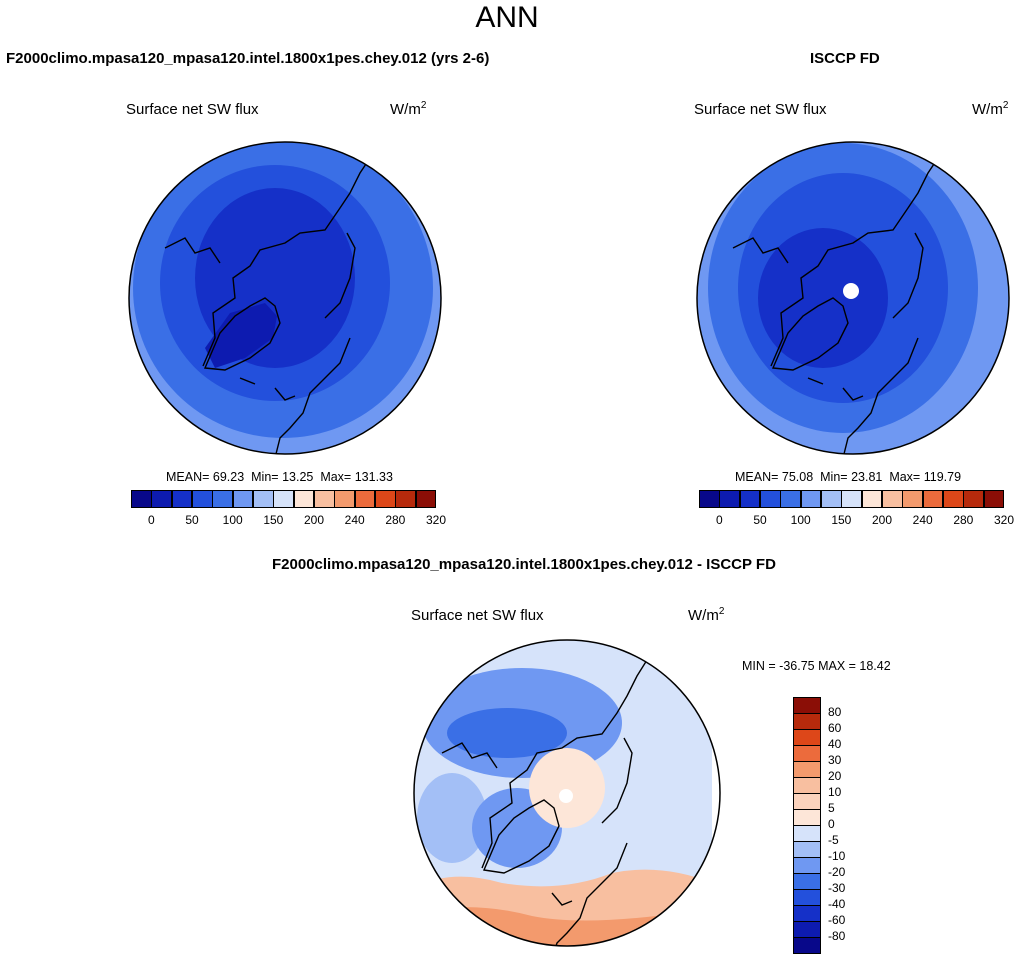 Image resolution: width=1014 pixels, height=960 pixels. What do you see at coordinates (567, 788) in the screenshot?
I see `diff-field-pole-pos` at bounding box center [567, 788].